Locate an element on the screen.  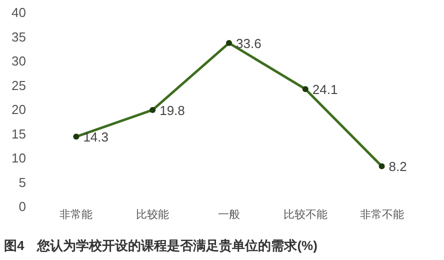
x-tick-label: 比较能 is located at coordinates (153, 214).